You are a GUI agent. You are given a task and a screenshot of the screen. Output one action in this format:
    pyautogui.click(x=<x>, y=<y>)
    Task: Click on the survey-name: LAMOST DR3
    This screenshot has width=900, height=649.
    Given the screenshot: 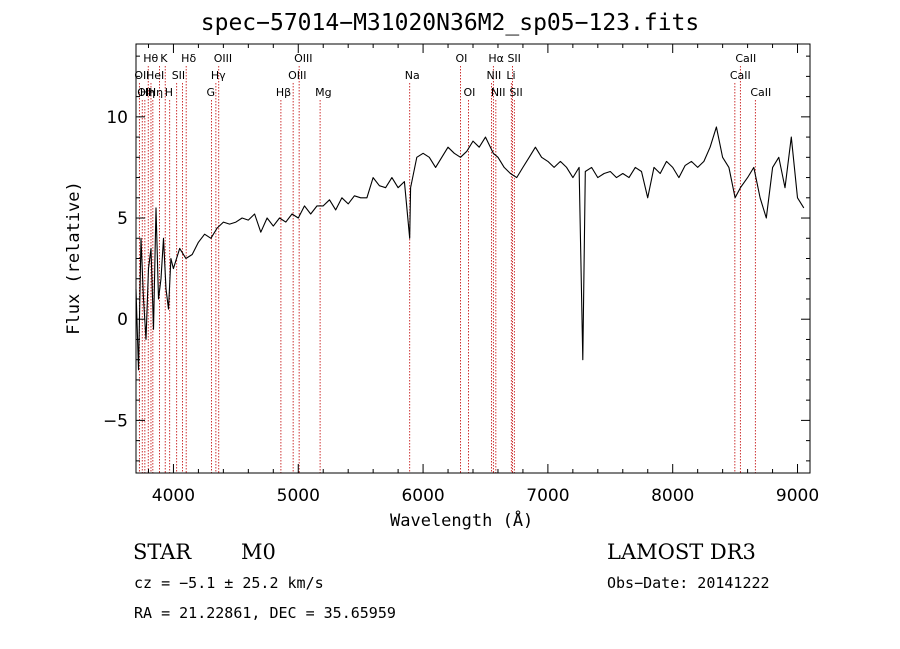 What is the action you would take?
    pyautogui.click(x=681, y=552)
    